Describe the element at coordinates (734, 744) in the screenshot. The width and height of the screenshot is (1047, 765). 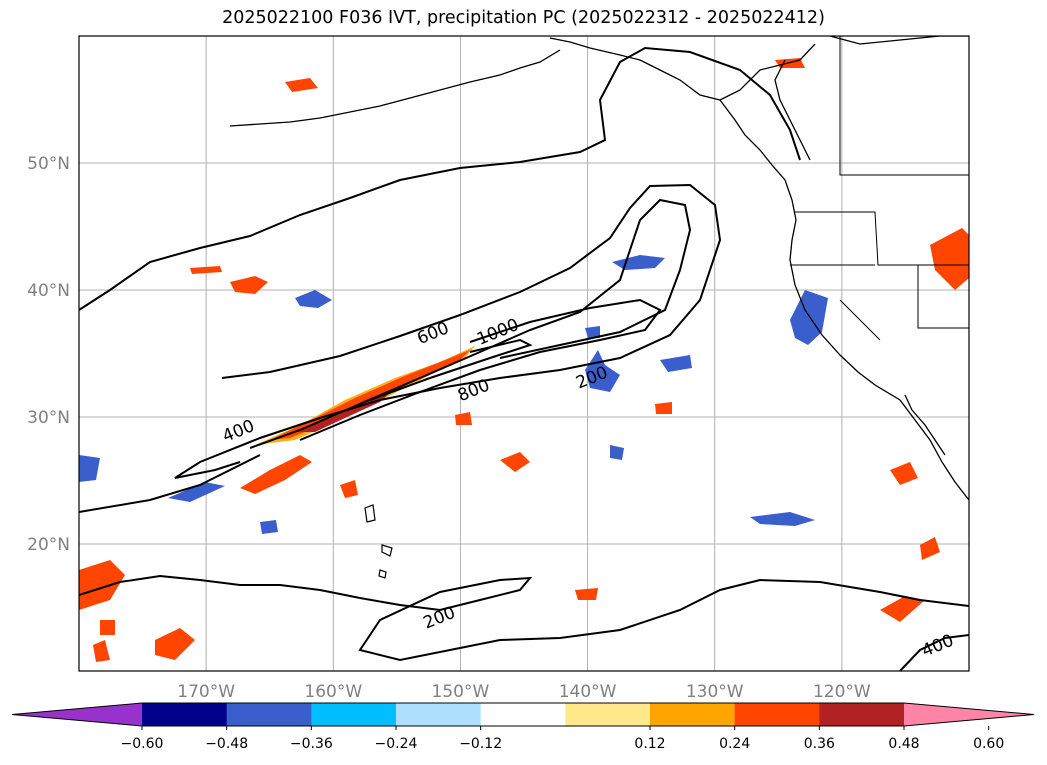
I see `colorbar-tick-label: 0.24` at that location.